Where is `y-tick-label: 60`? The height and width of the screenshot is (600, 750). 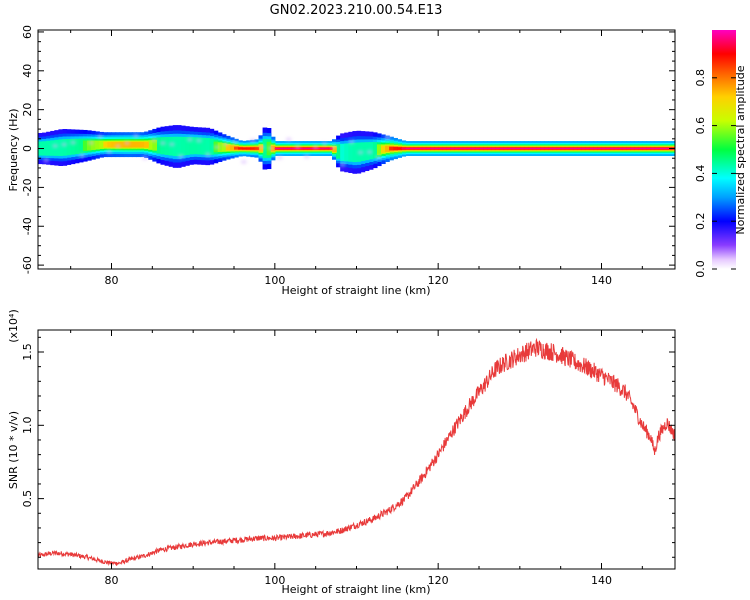
y-tick-label: 60 is located at coordinates (27, 32).